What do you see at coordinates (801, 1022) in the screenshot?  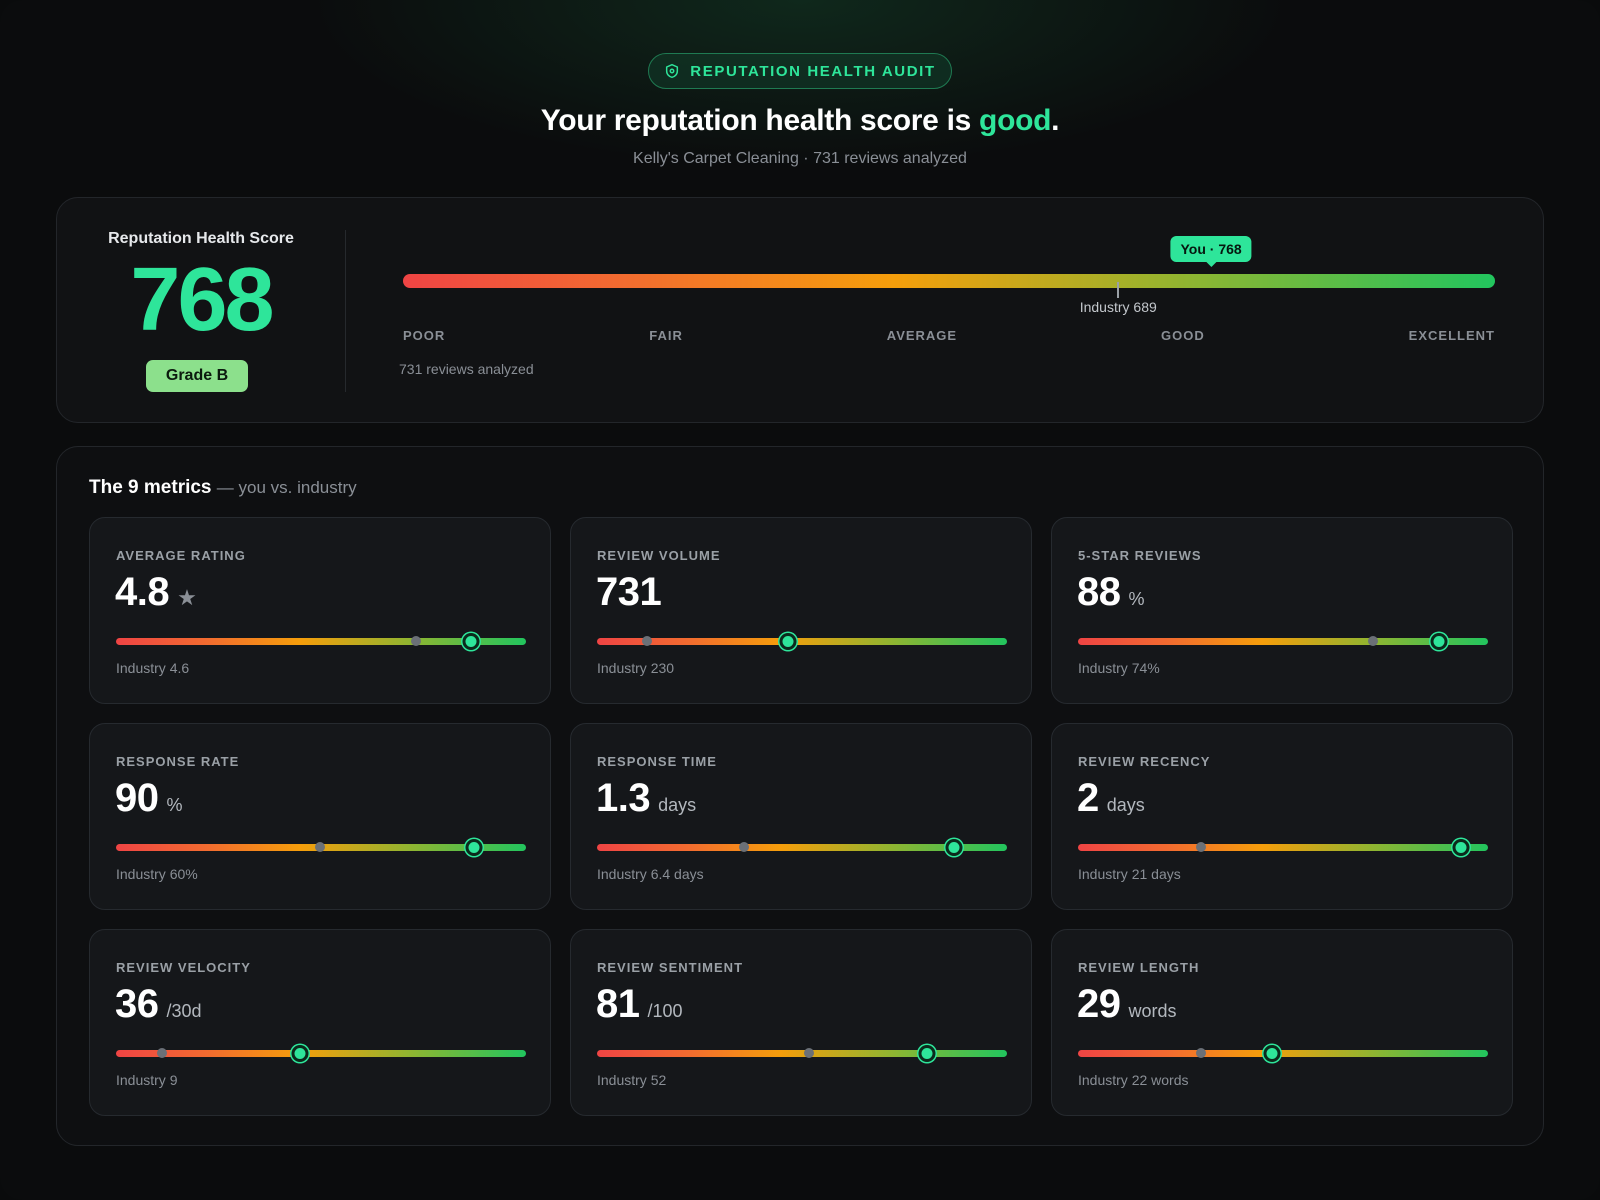 I see `metric-card-review-sentiment: REVIEW SENTIMENT 81/100 Industry 52` at bounding box center [801, 1022].